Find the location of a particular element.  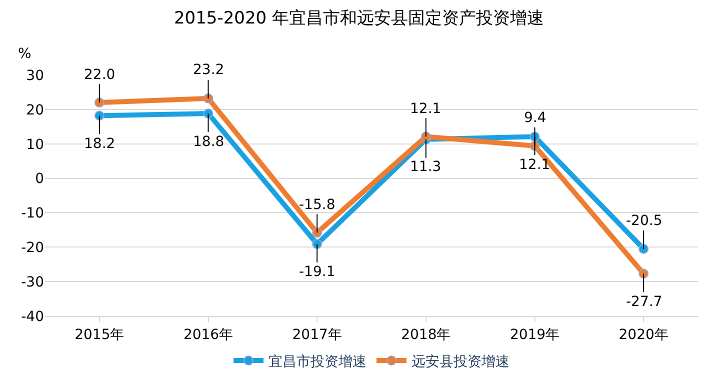

data-label: -15.8 is located at coordinates (317, 205).